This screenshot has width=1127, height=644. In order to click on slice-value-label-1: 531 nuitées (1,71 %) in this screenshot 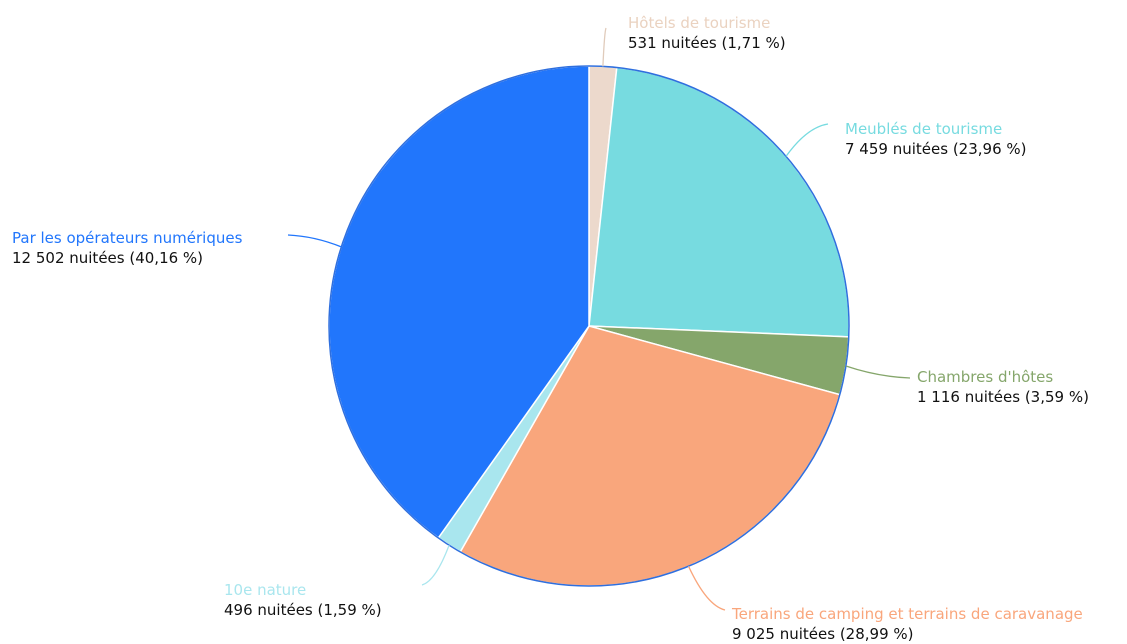, I will do `click(707, 43)`.